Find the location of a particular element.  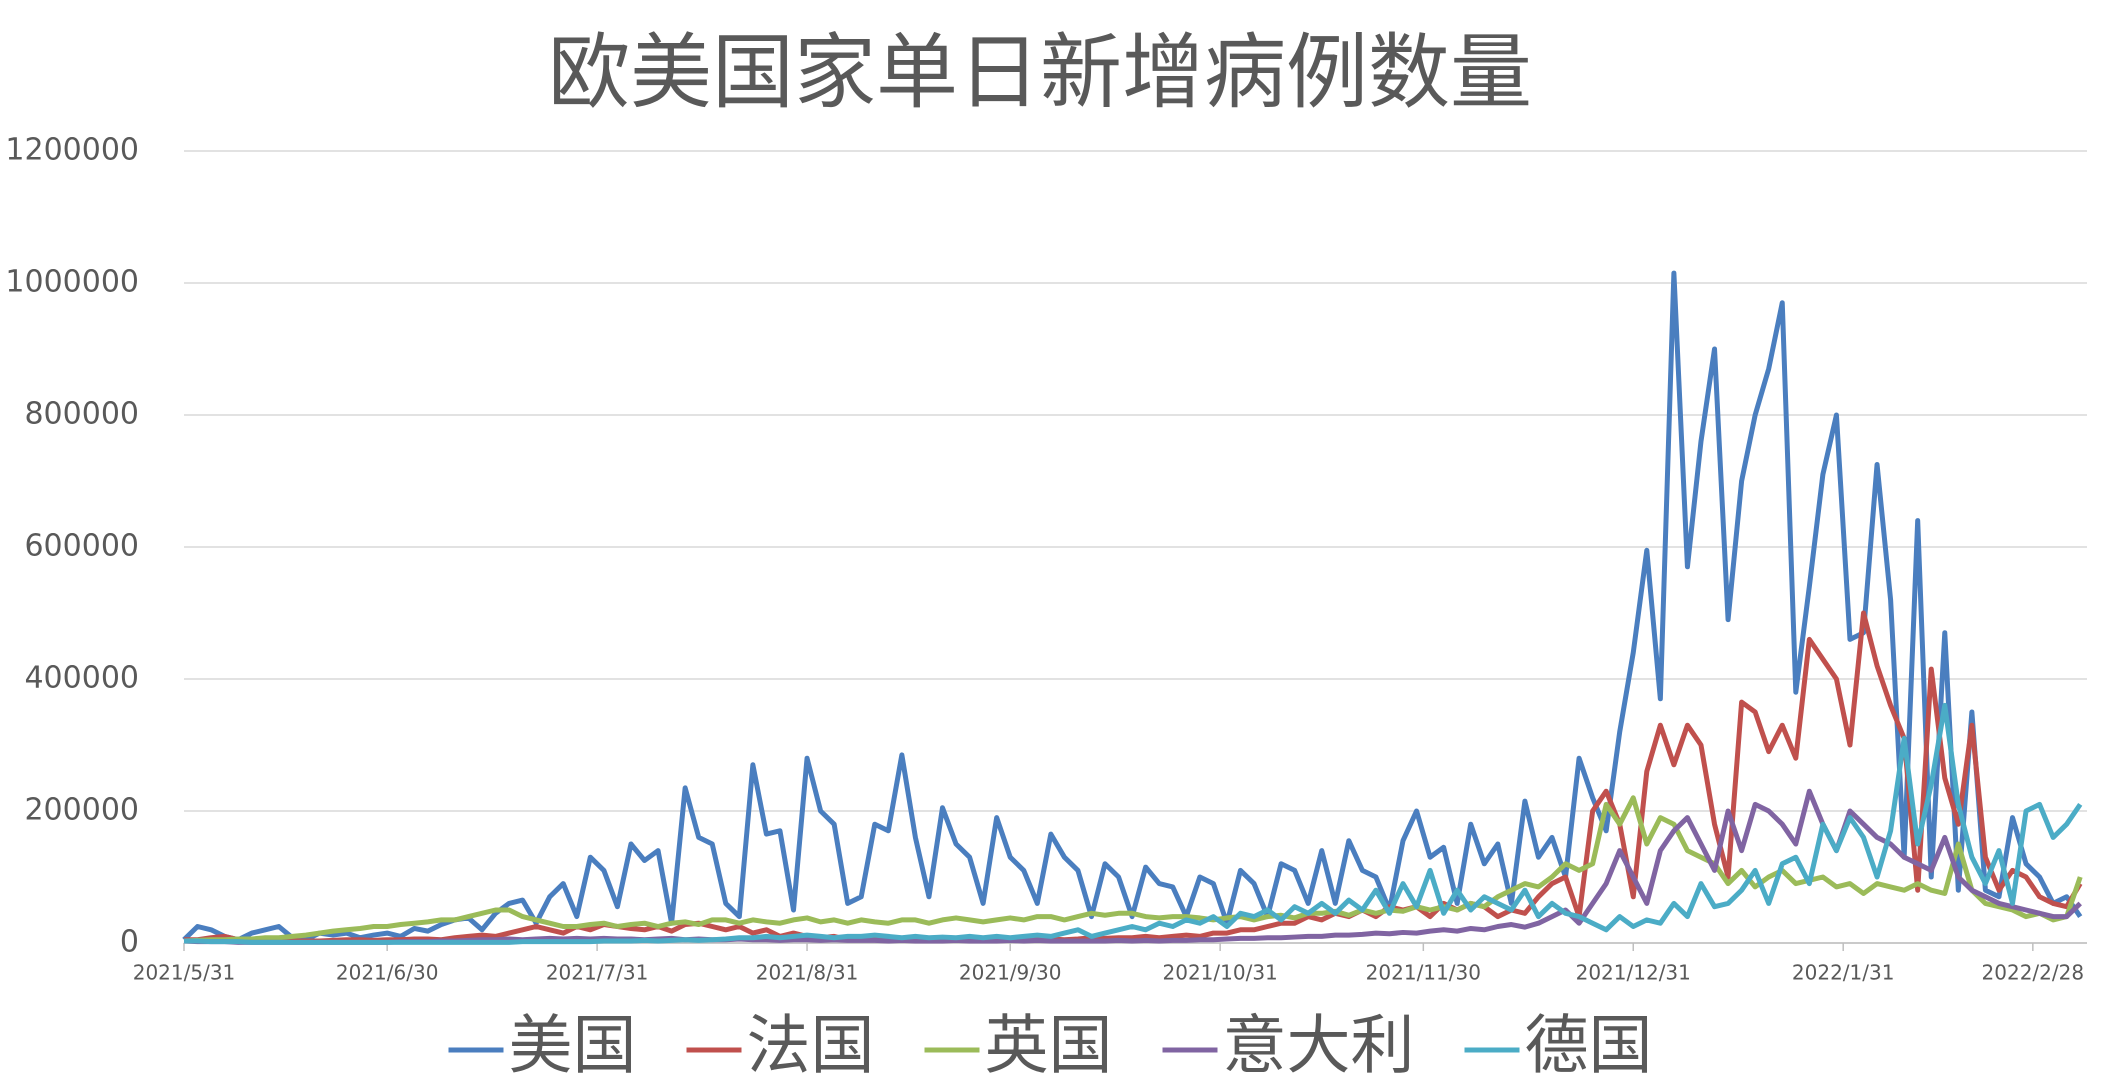

x-tick-label: 2022/1/31 is located at coordinates (1843, 973).